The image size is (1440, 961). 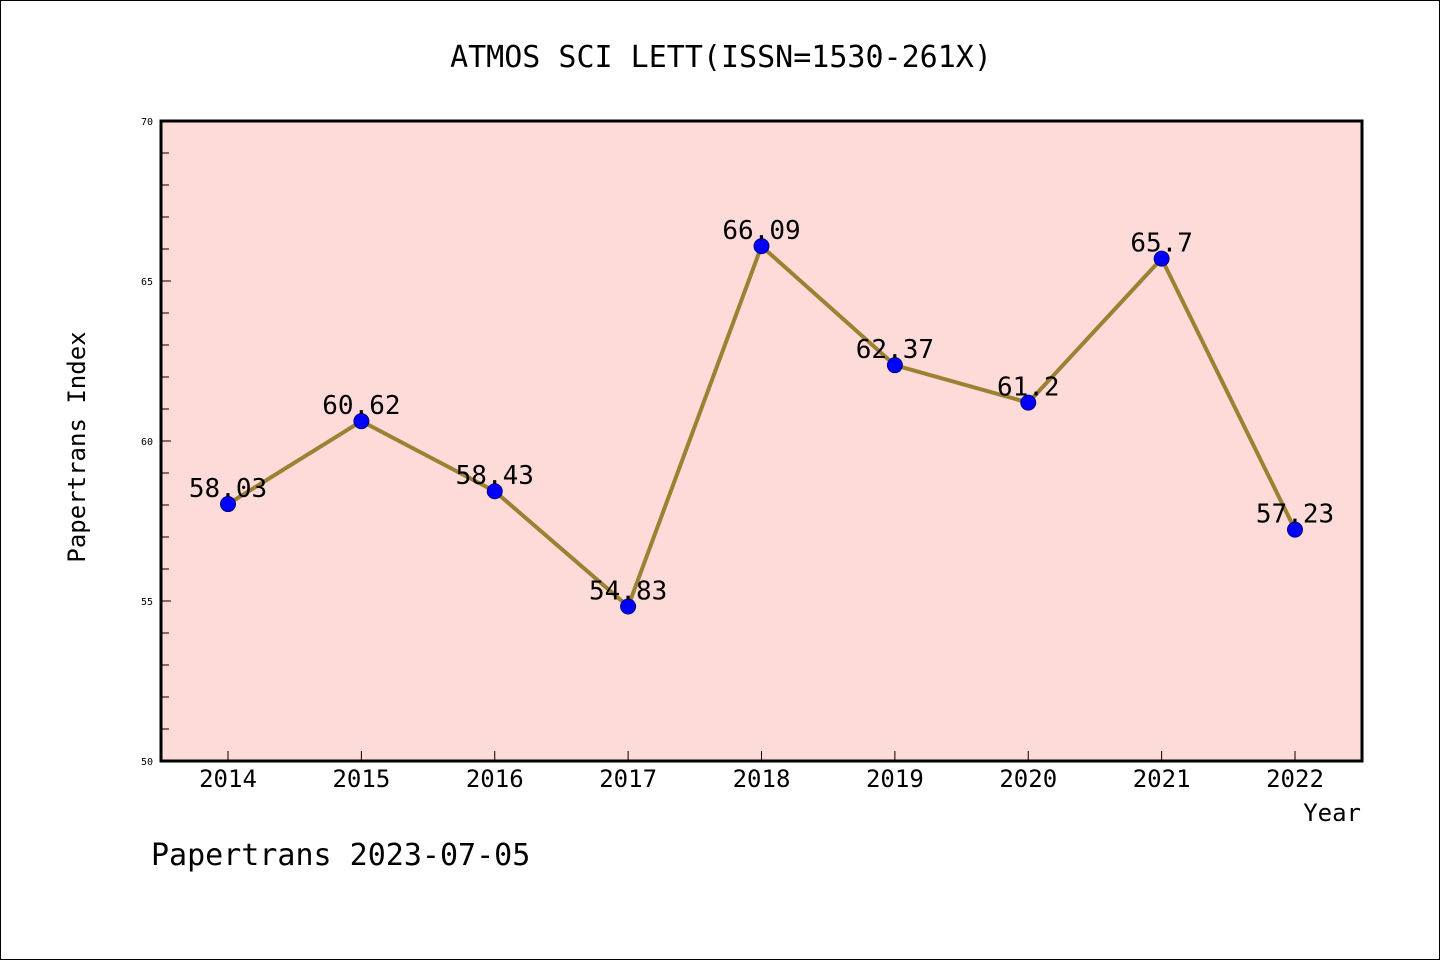 I want to click on x-tick-label: 2018, so click(x=762, y=779).